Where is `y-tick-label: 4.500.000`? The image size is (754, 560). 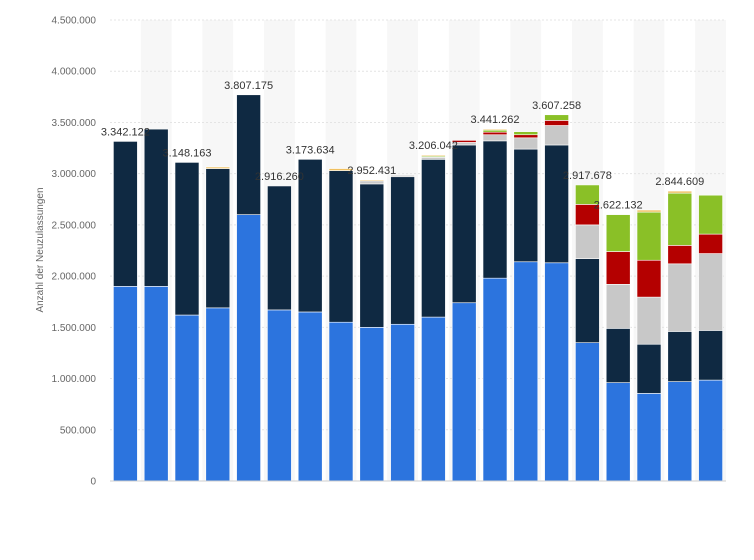 y-tick-label: 4.500.000 is located at coordinates (74, 21).